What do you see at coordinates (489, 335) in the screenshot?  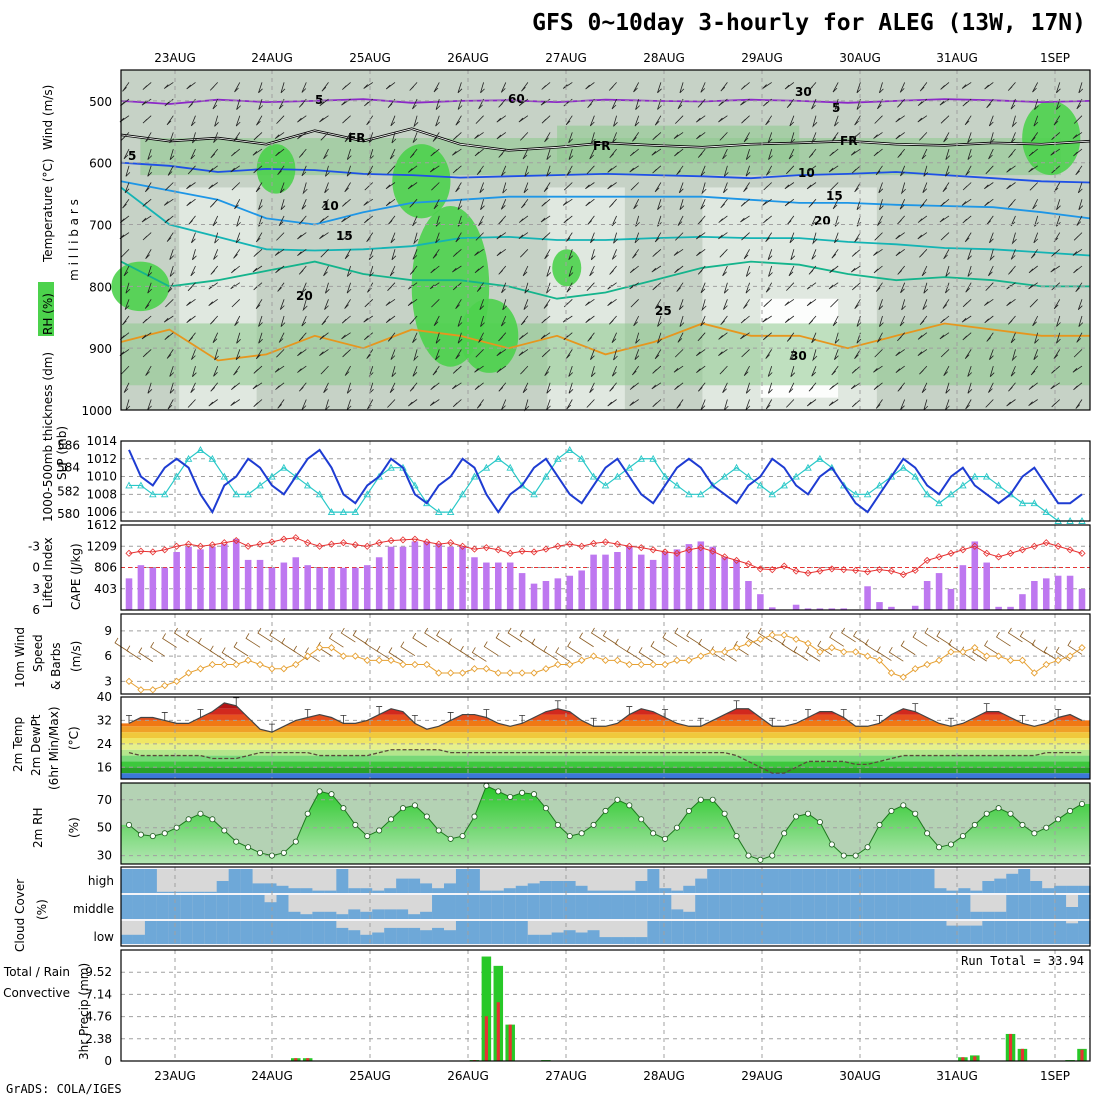 I see `rh-saturated-area` at bounding box center [489, 335].